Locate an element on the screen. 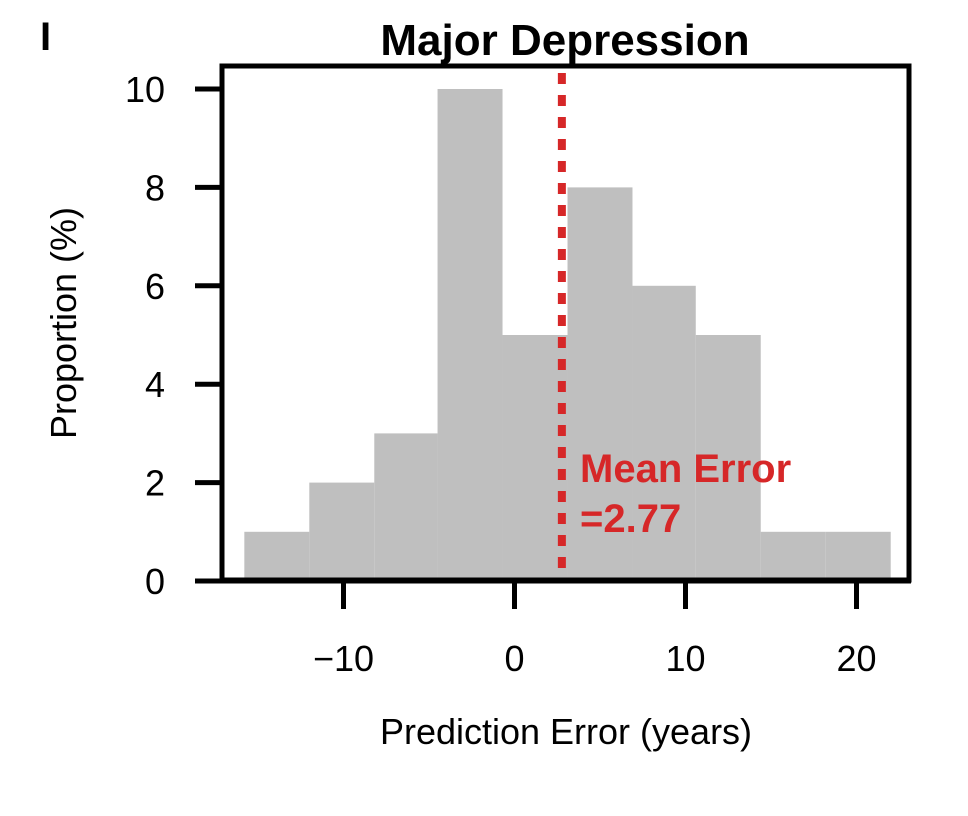 This screenshot has width=968, height=816. x-axis-label: Prediction Error (years) is located at coordinates (566, 731).